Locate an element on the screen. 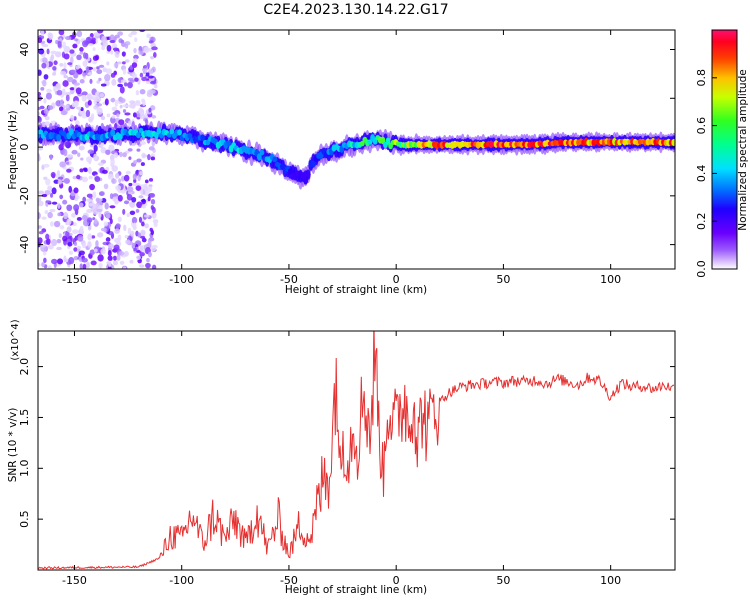 The height and width of the screenshot is (600, 750). colorbar-gradient is located at coordinates (724, 149).